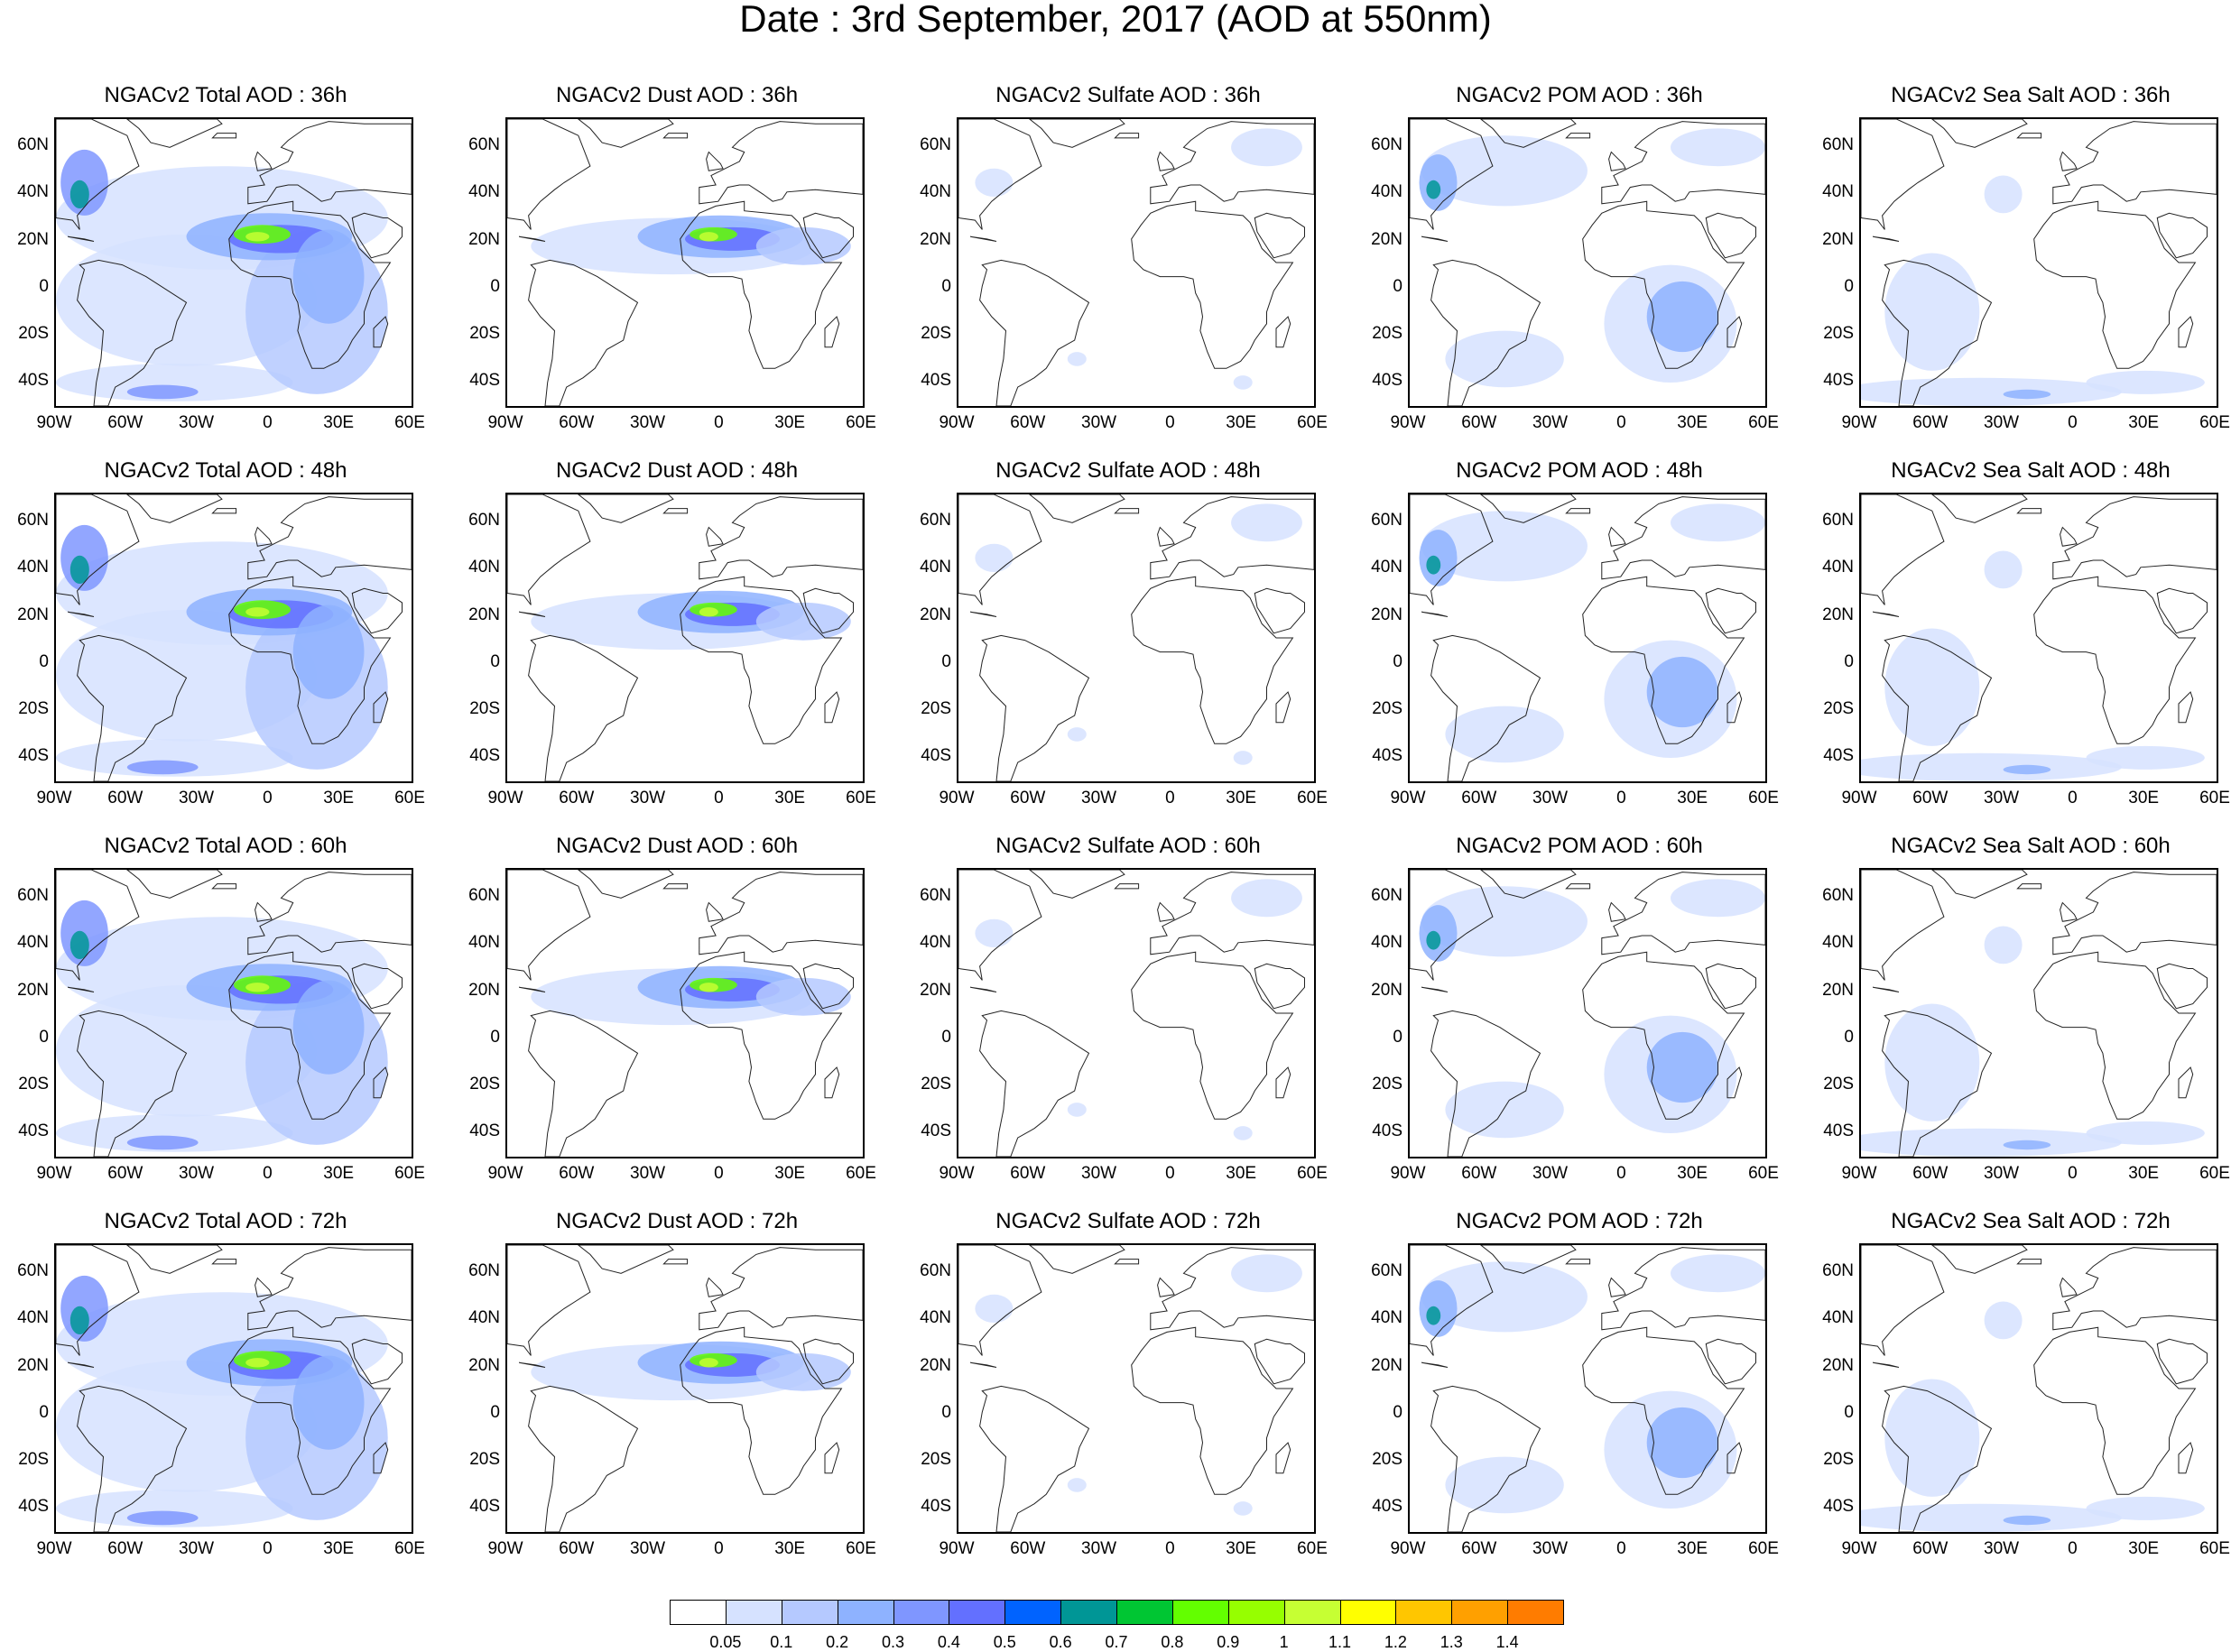 The height and width of the screenshot is (1652, 2231). Describe the element at coordinates (225, 846) in the screenshot. I see `panel-title: NGACv2 Total AOD : 60h` at that location.